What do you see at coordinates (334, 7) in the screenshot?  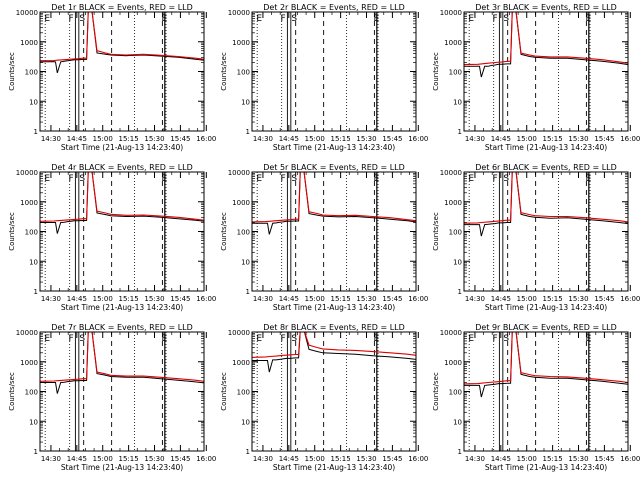 I see `panel-title: Det 2r BLACK = Events, RED = LLD` at bounding box center [334, 7].